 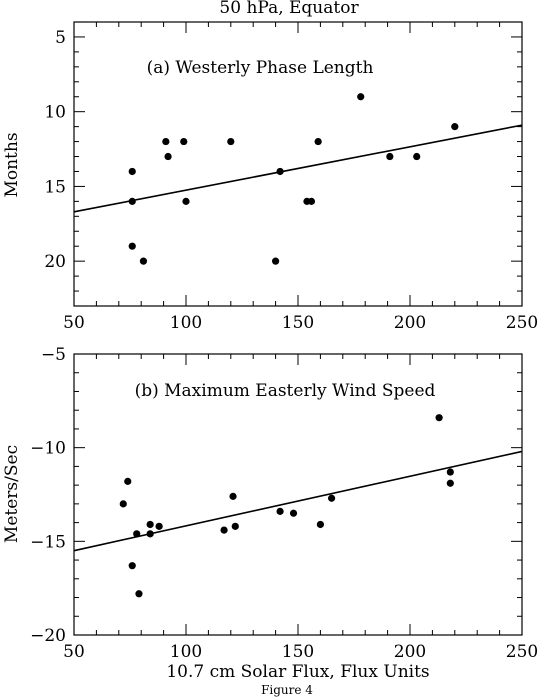 I want to click on panel-a-x-tick-label: 100, so click(x=186, y=323).